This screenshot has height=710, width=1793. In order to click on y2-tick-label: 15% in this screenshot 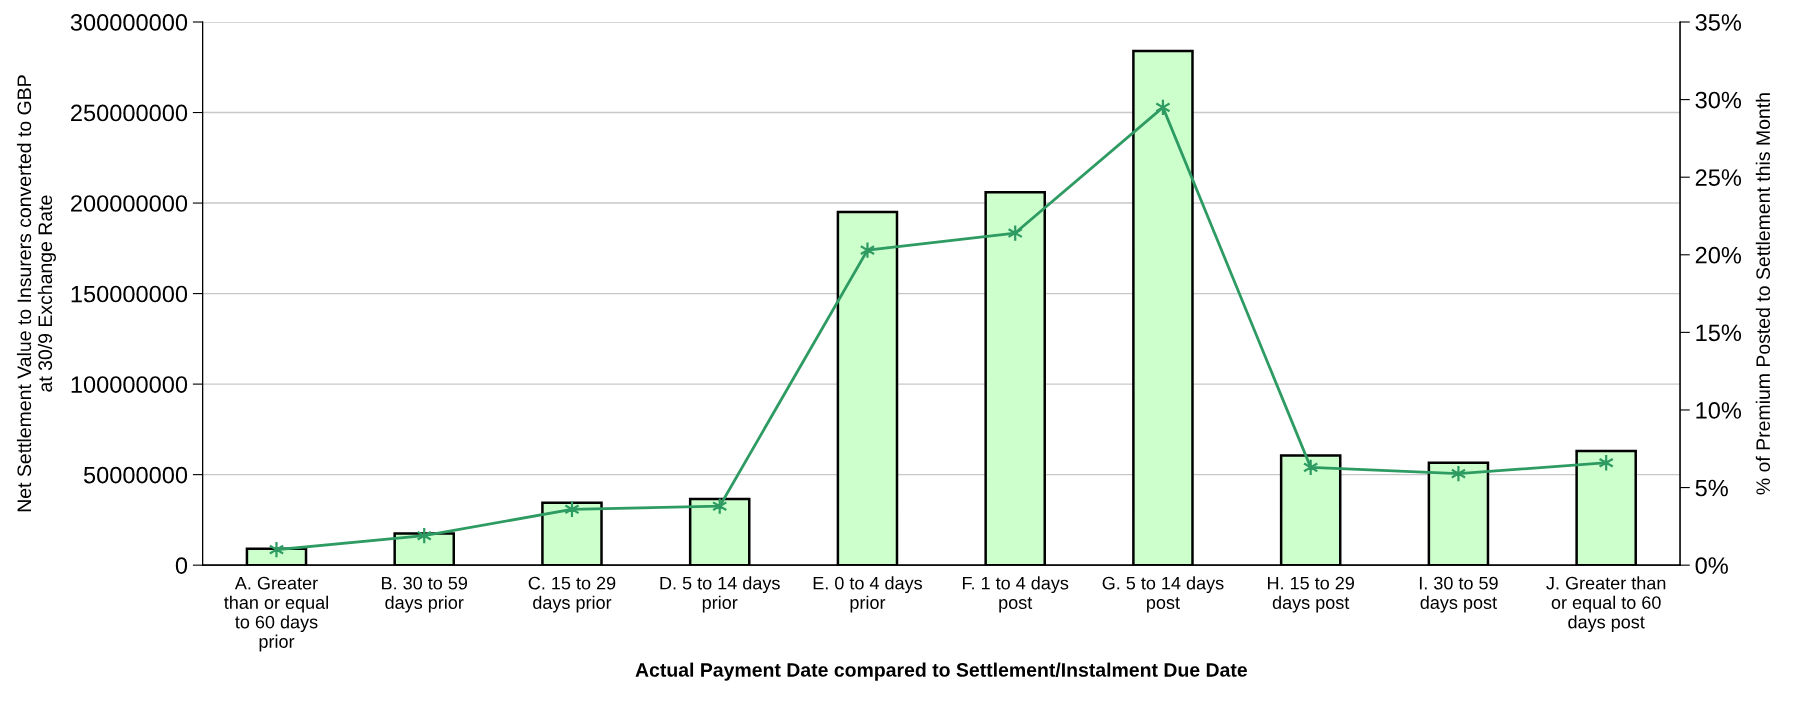, I will do `click(1719, 333)`.